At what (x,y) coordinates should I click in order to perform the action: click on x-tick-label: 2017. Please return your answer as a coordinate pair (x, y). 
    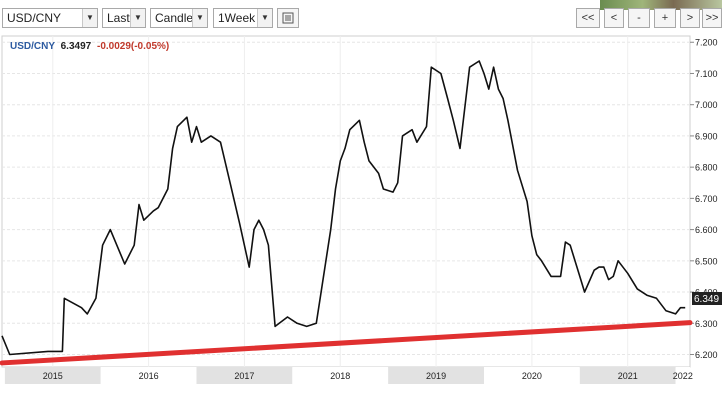
    Looking at the image, I should click on (244, 376).